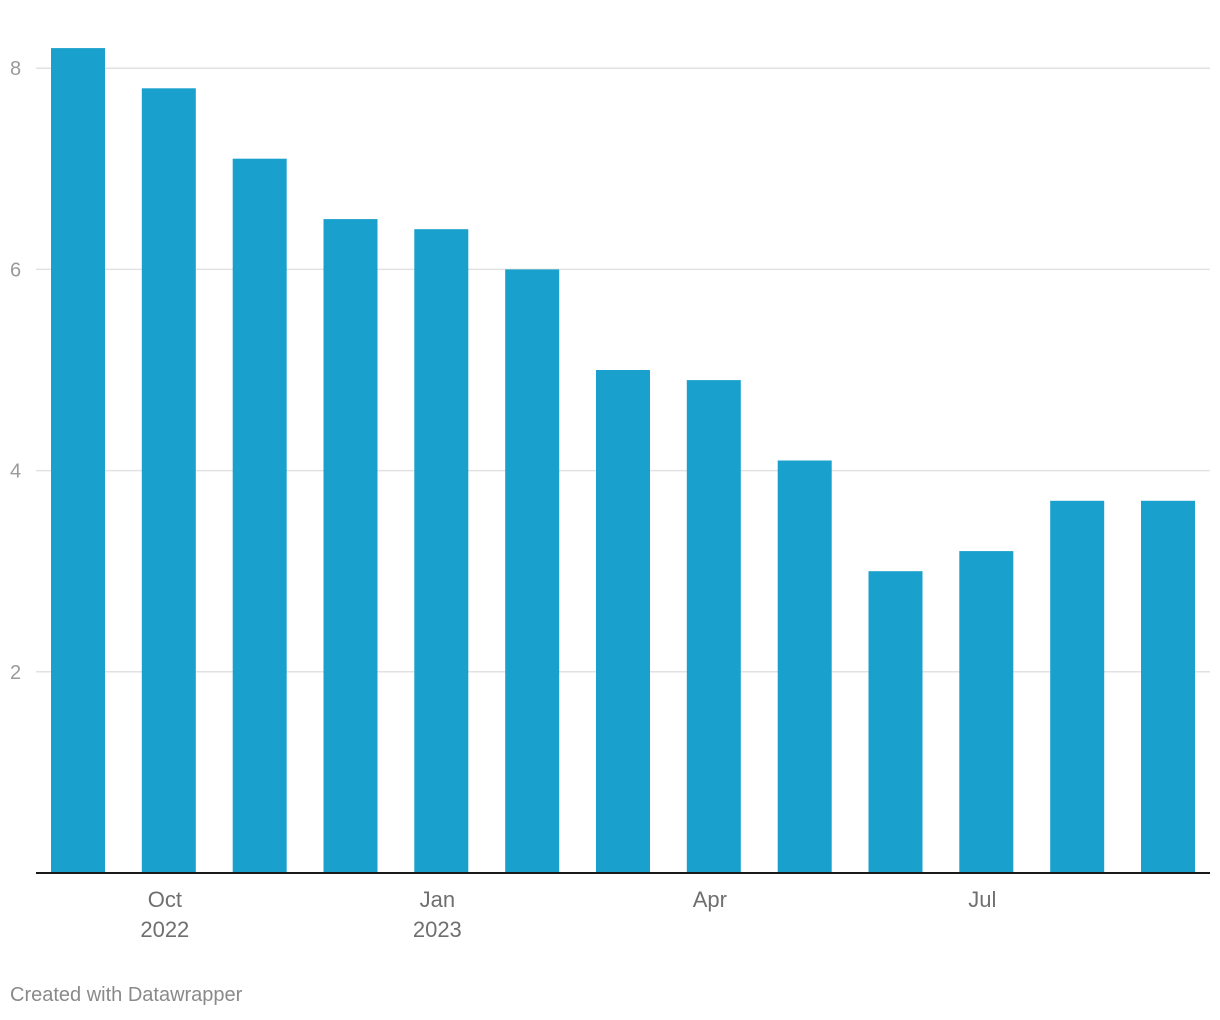 This screenshot has width=1220, height=1020. Describe the element at coordinates (164, 929) in the screenshot. I see `x-tick-year-label: 2022` at that location.